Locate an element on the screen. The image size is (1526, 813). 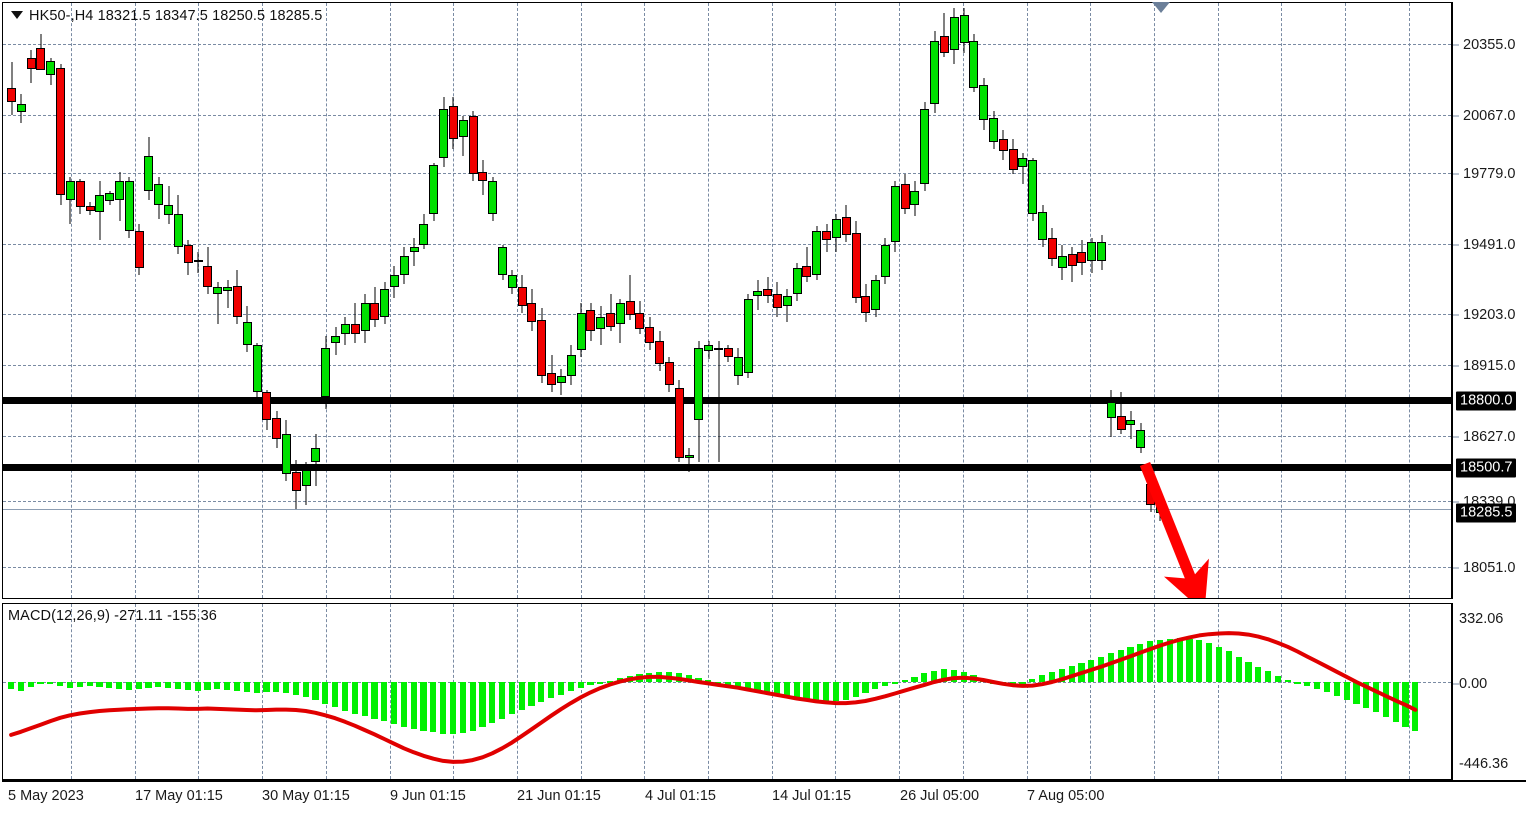
price-badge: 18500.7 is located at coordinates (1486, 468).